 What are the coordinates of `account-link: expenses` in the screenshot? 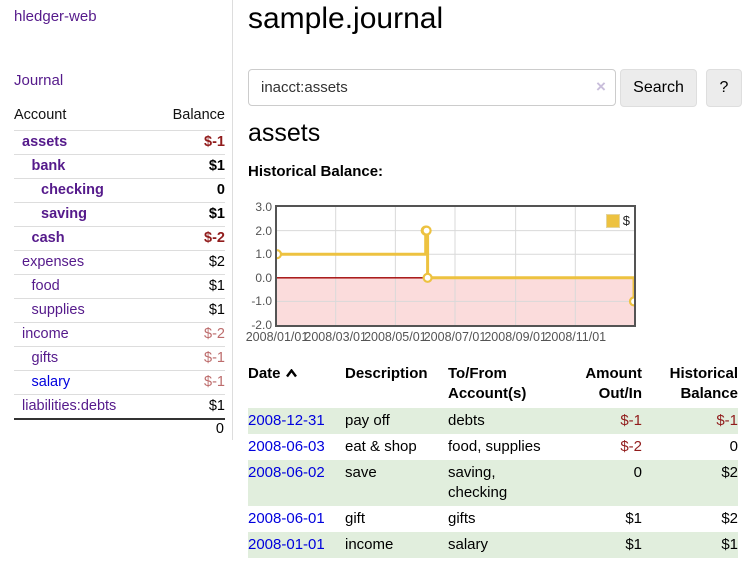 It's located at (53, 262).